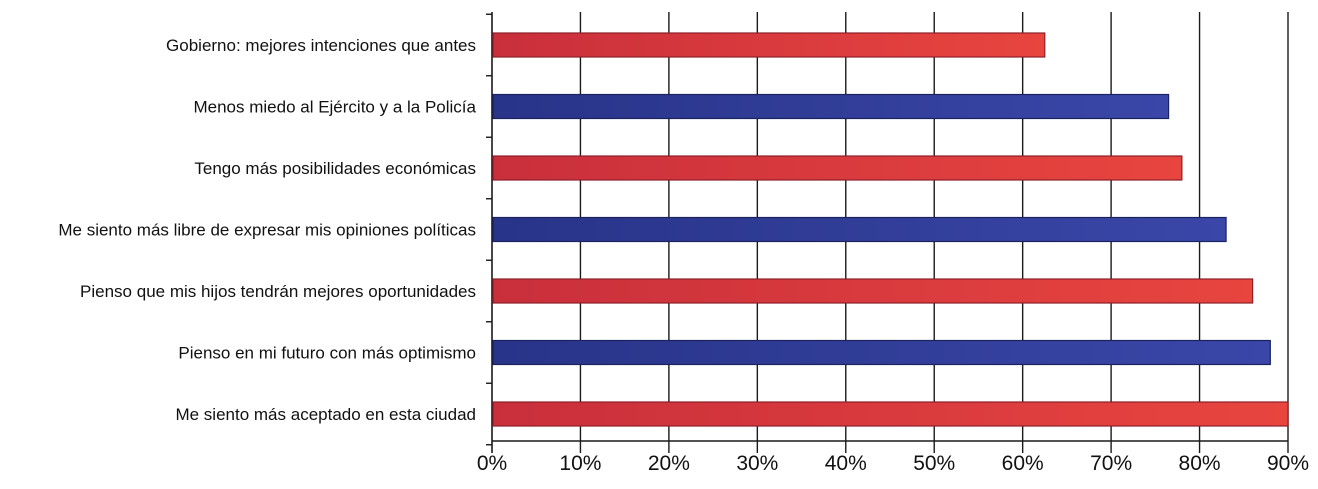 The width and height of the screenshot is (1318, 489). What do you see at coordinates (1023, 463) in the screenshot?
I see `x-tick-label: 60%` at bounding box center [1023, 463].